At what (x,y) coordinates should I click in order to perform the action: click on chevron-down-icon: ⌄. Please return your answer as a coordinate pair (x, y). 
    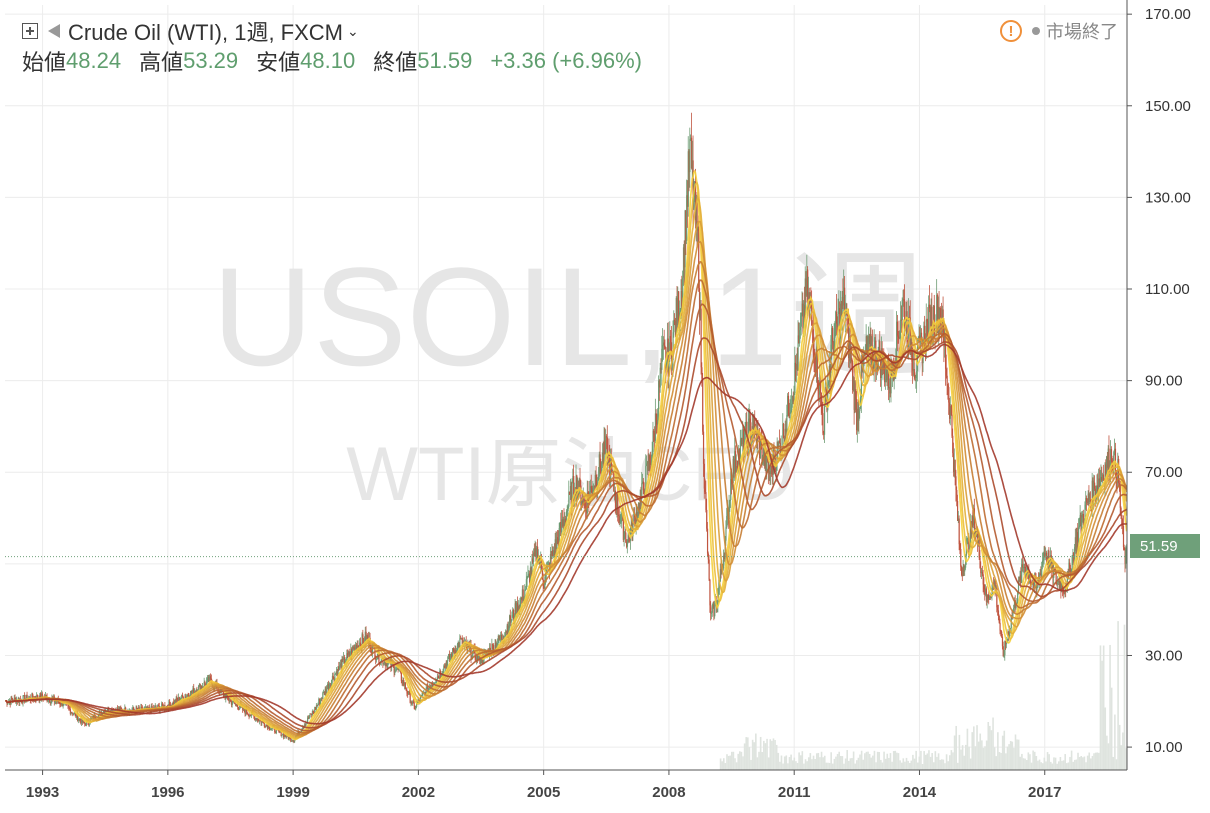
    Looking at the image, I should click on (353, 30).